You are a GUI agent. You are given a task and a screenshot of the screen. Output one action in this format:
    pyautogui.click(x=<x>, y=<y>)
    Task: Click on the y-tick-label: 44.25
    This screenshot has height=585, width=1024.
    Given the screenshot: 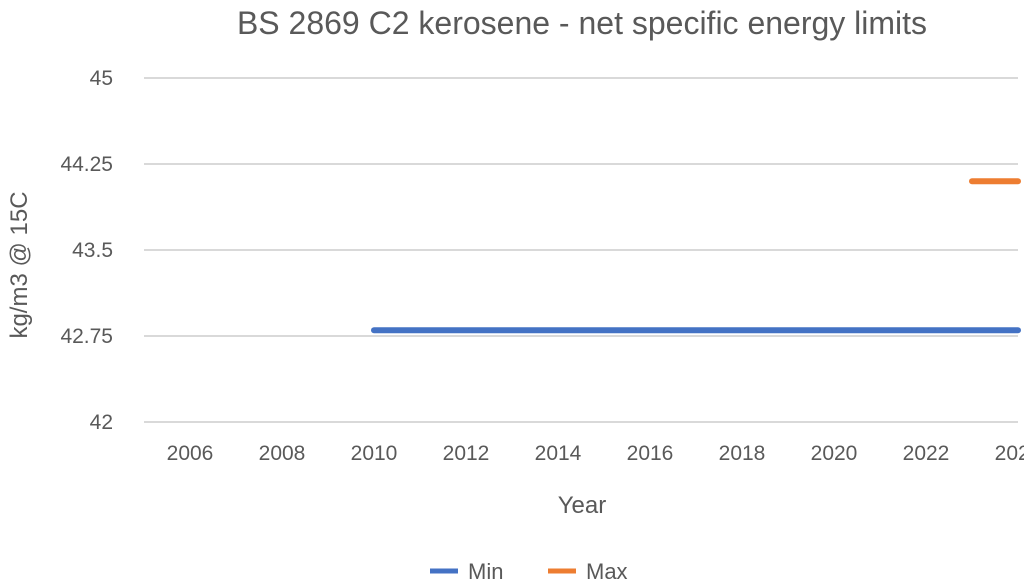 What is the action you would take?
    pyautogui.click(x=86, y=164)
    